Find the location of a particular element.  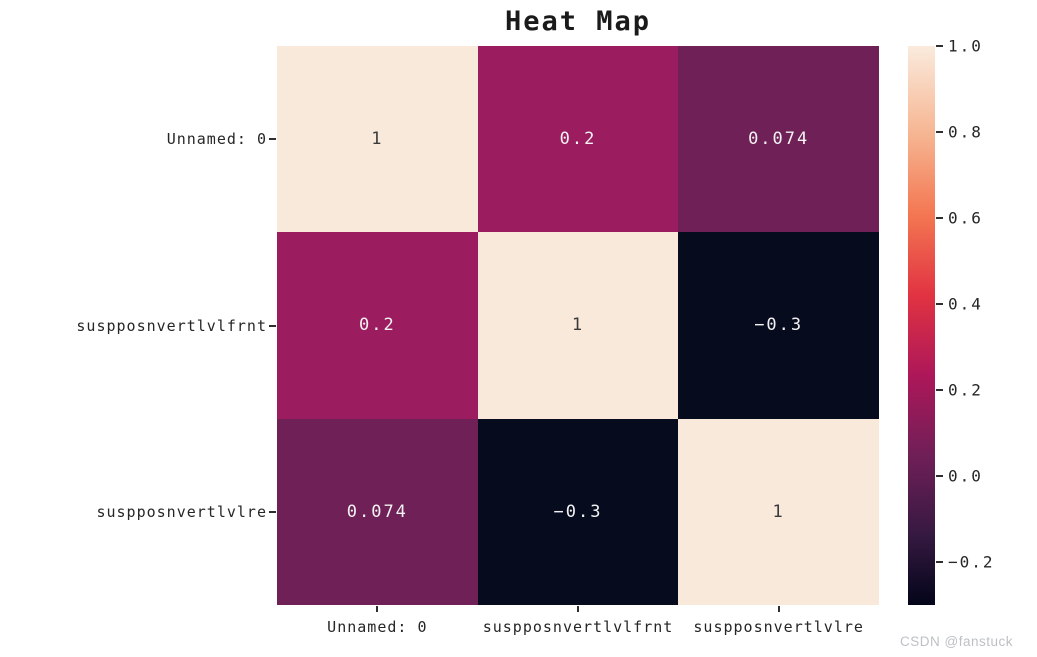

heatmap-cell-r0c0: 1 is located at coordinates (377, 139).